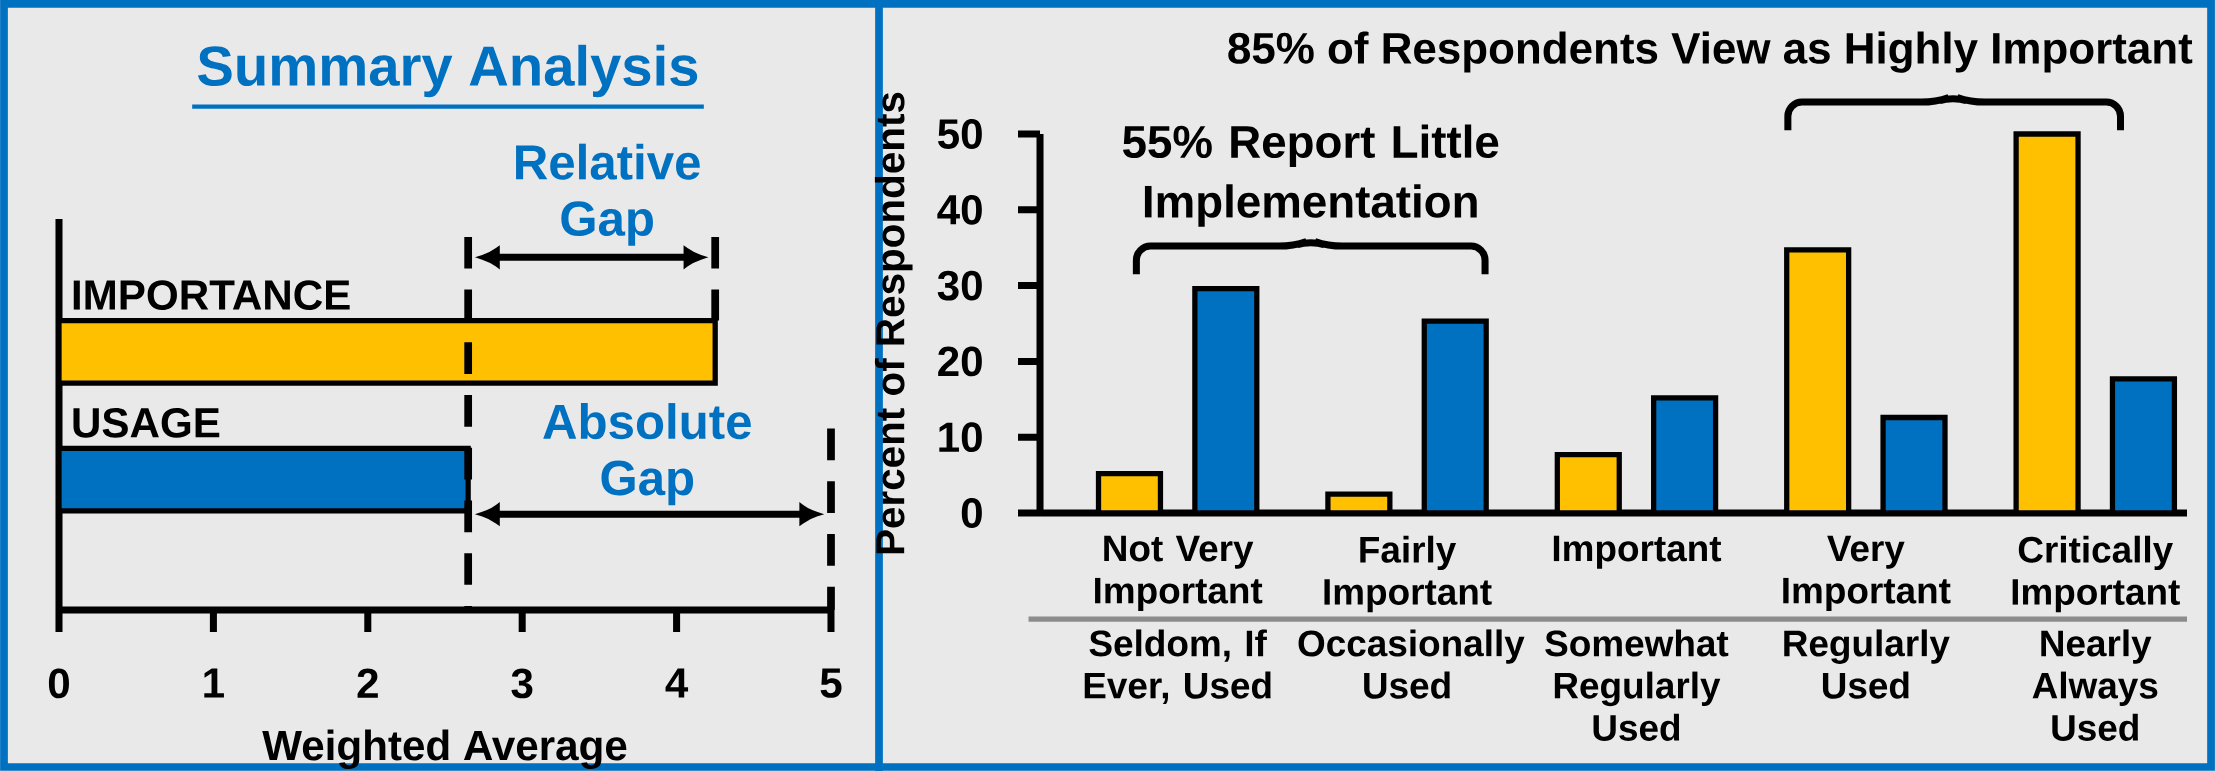  What do you see at coordinates (1710, 52) in the screenshot?
I see `text: 85% of Respondents View as Highly Important` at bounding box center [1710, 52].